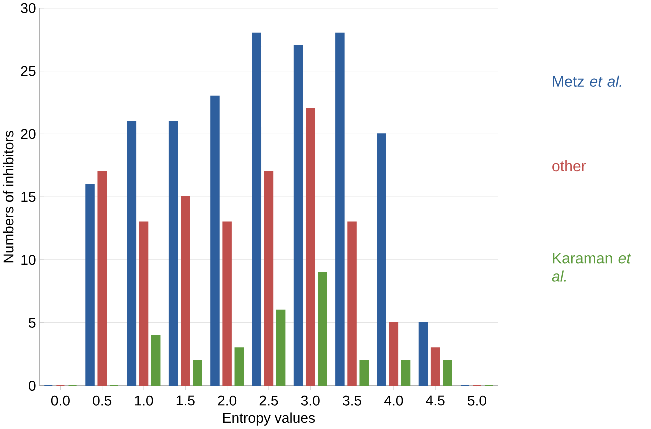  Describe the element at coordinates (8, 196) in the screenshot. I see `y-axis-title: Numbers of inhibitors` at that location.